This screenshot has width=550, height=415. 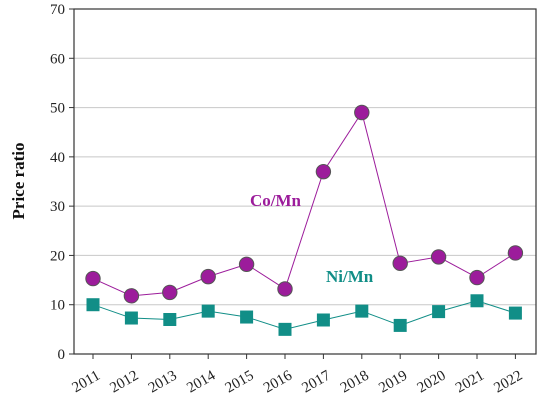 I want to click on y-axis: 0 10 20 30 40 50 60 70, so click(x=62, y=182).